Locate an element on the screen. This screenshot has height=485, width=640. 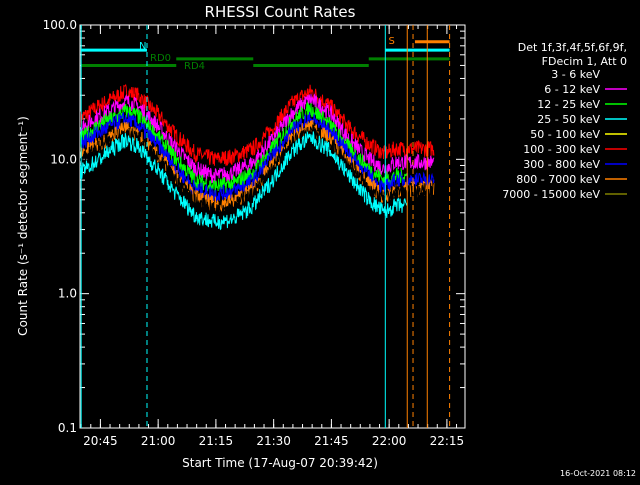
legend-label: 300 - 800 keV is located at coordinates (561, 164).